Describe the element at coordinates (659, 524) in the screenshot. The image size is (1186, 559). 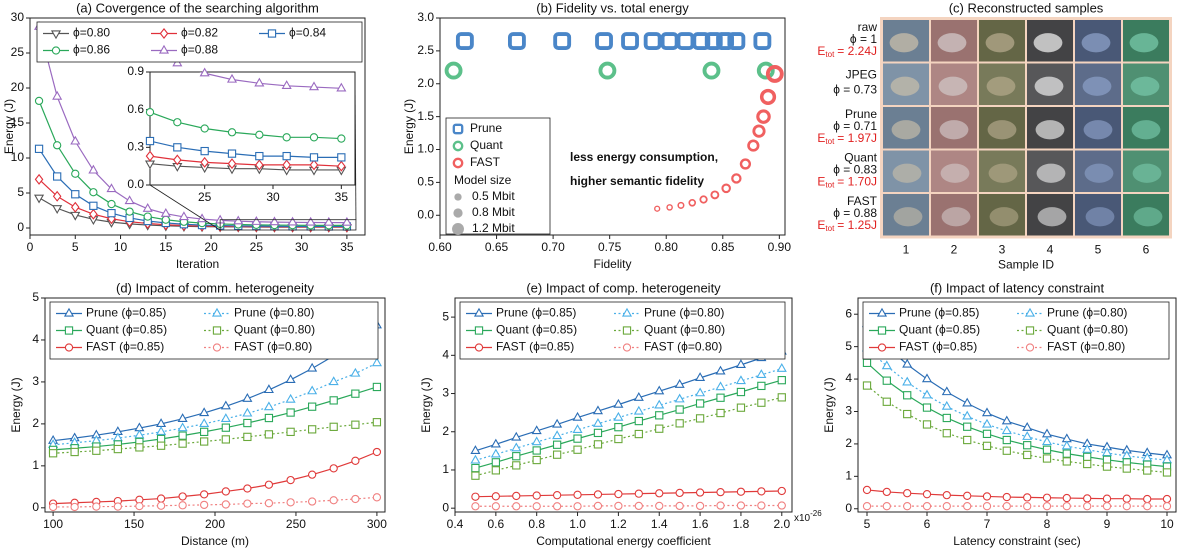
I see `x-tick-label: 1.4` at that location.